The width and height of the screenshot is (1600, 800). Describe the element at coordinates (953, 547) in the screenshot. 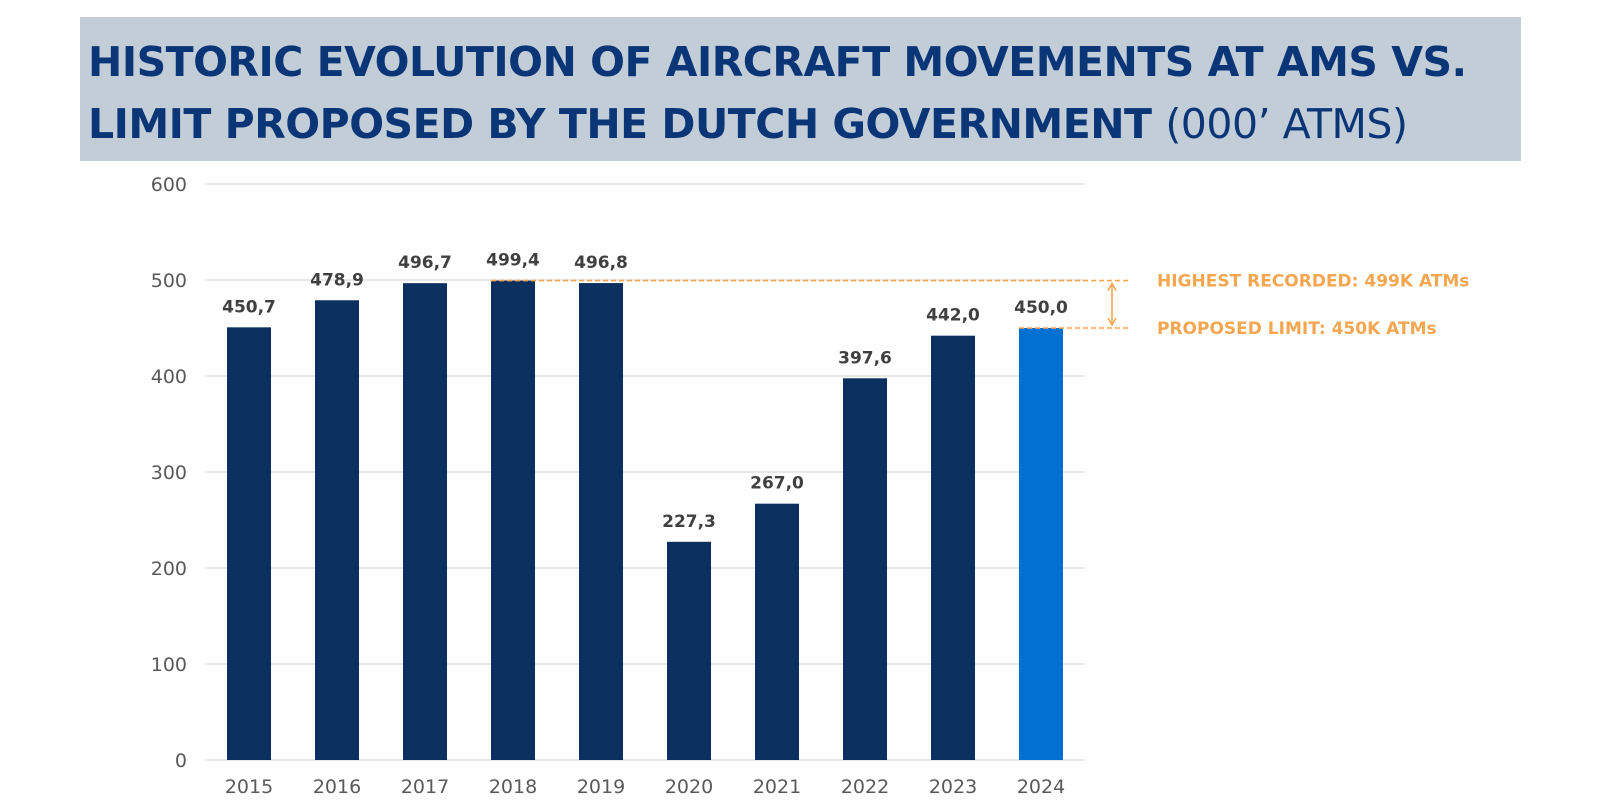

I see `bar-2023` at that location.